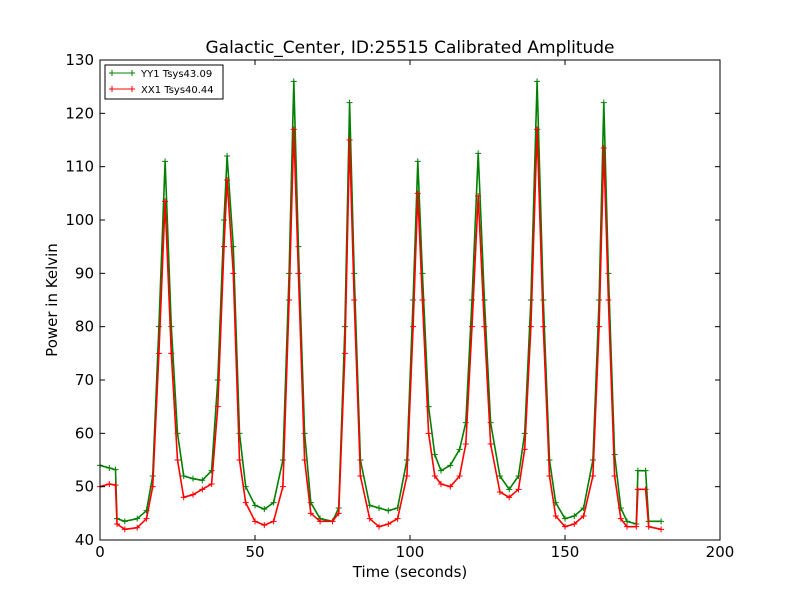 The height and width of the screenshot is (600, 800). What do you see at coordinates (565, 552) in the screenshot?
I see `x-tick-label: 150` at bounding box center [565, 552].